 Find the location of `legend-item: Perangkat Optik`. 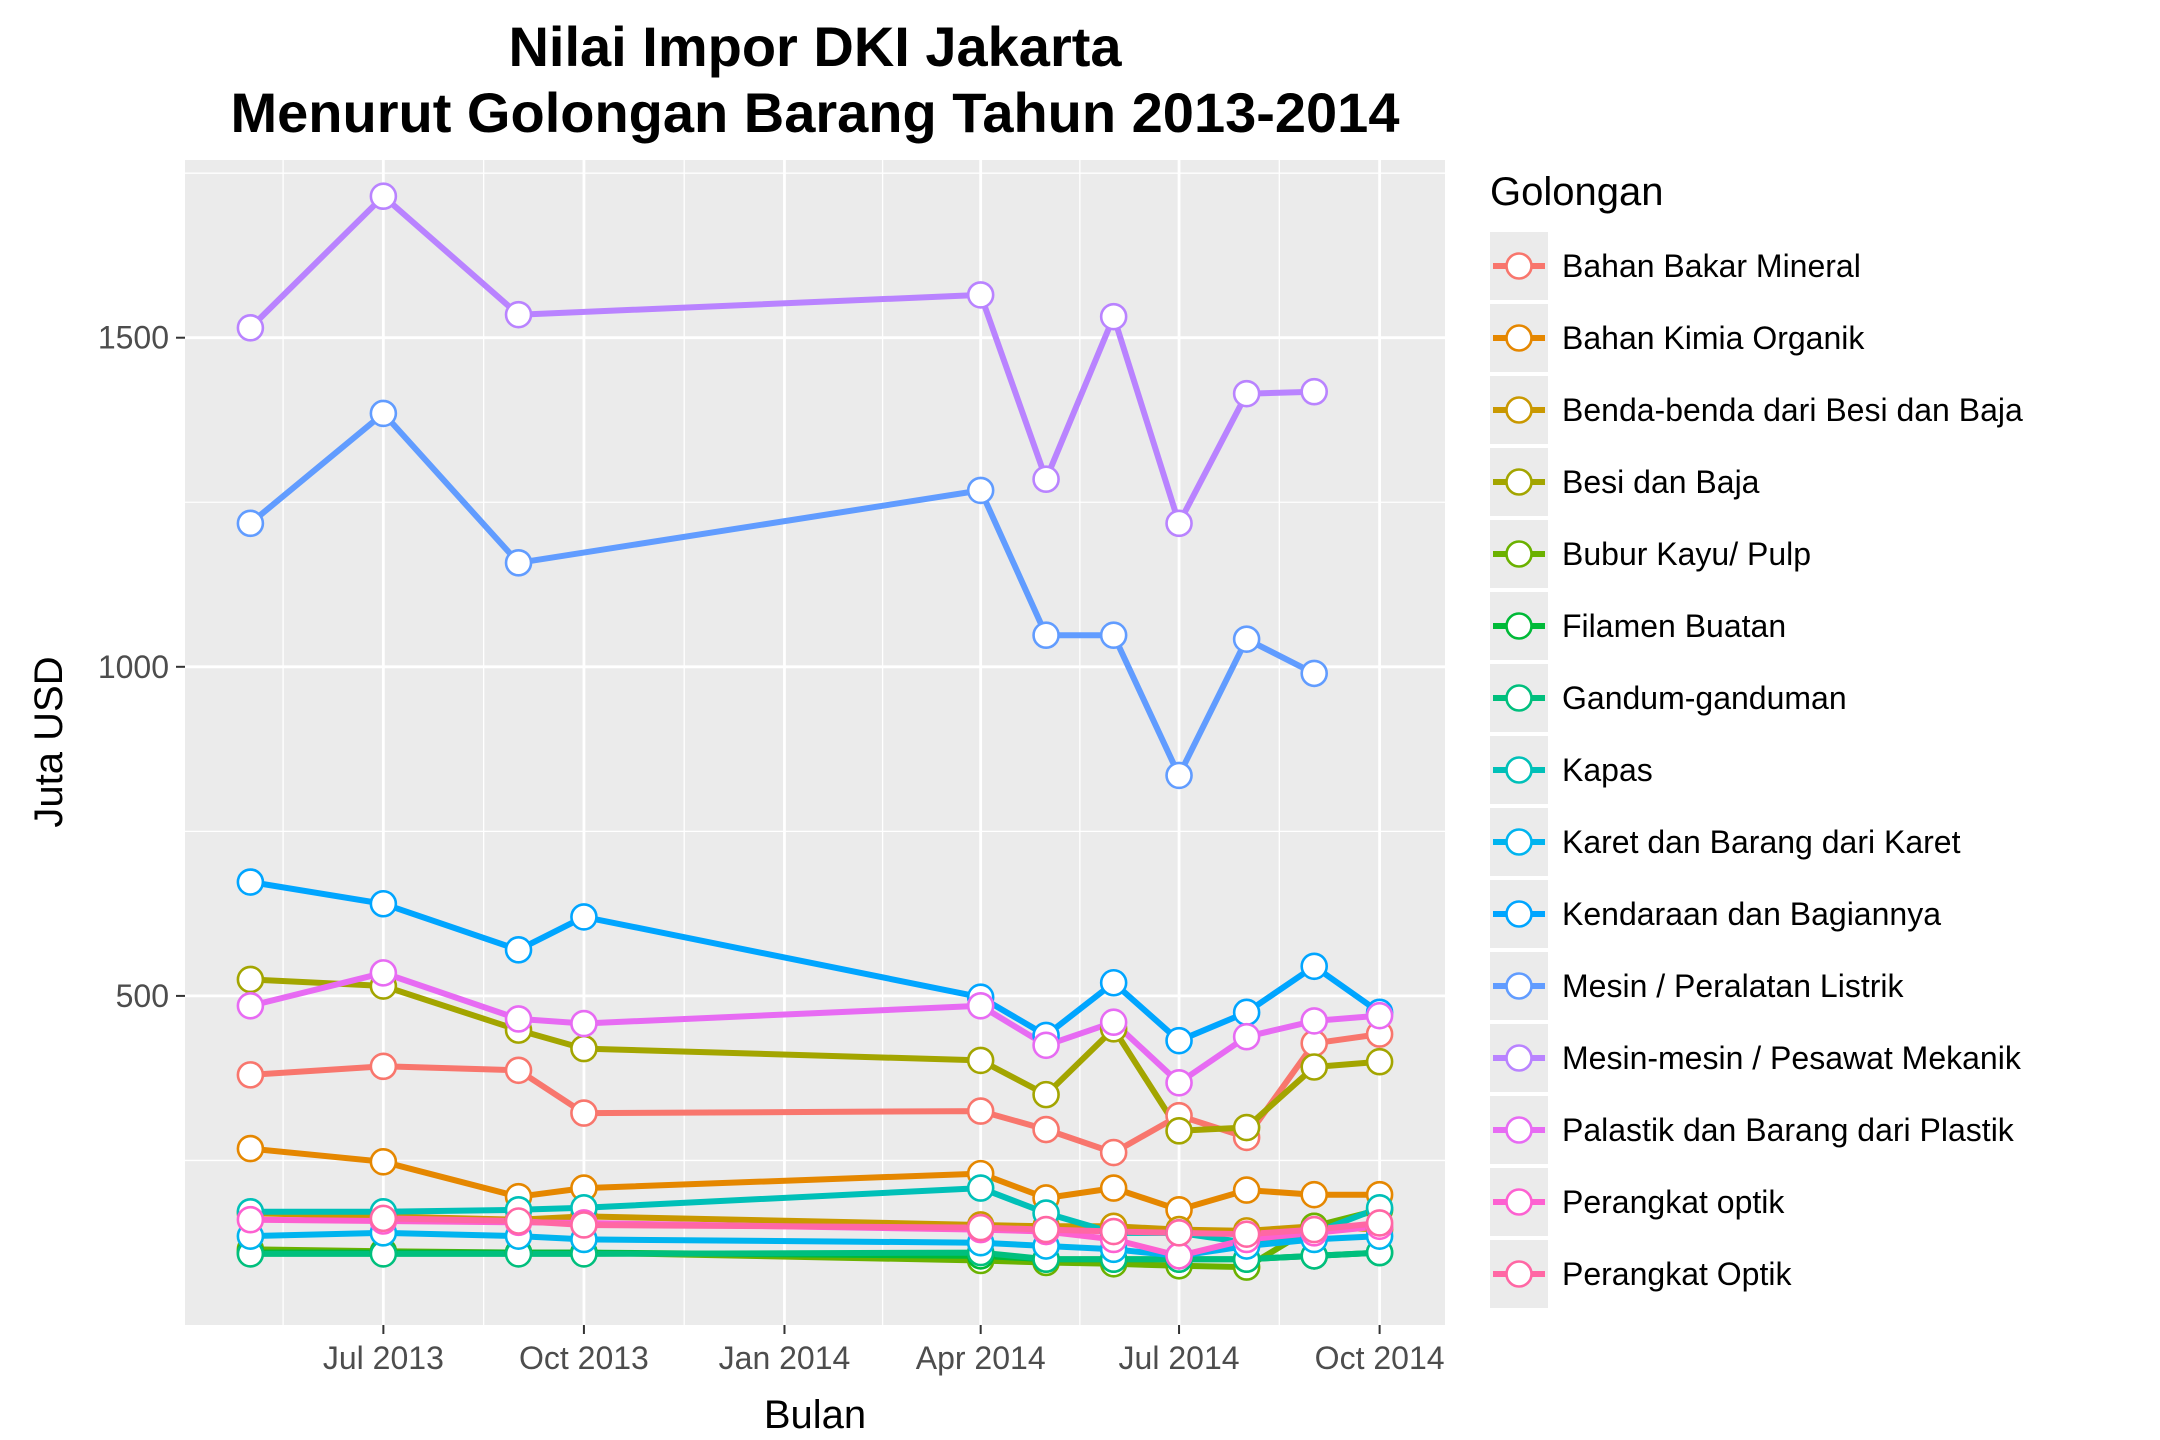

legend-item: Perangkat Optik is located at coordinates (1820, 1274).